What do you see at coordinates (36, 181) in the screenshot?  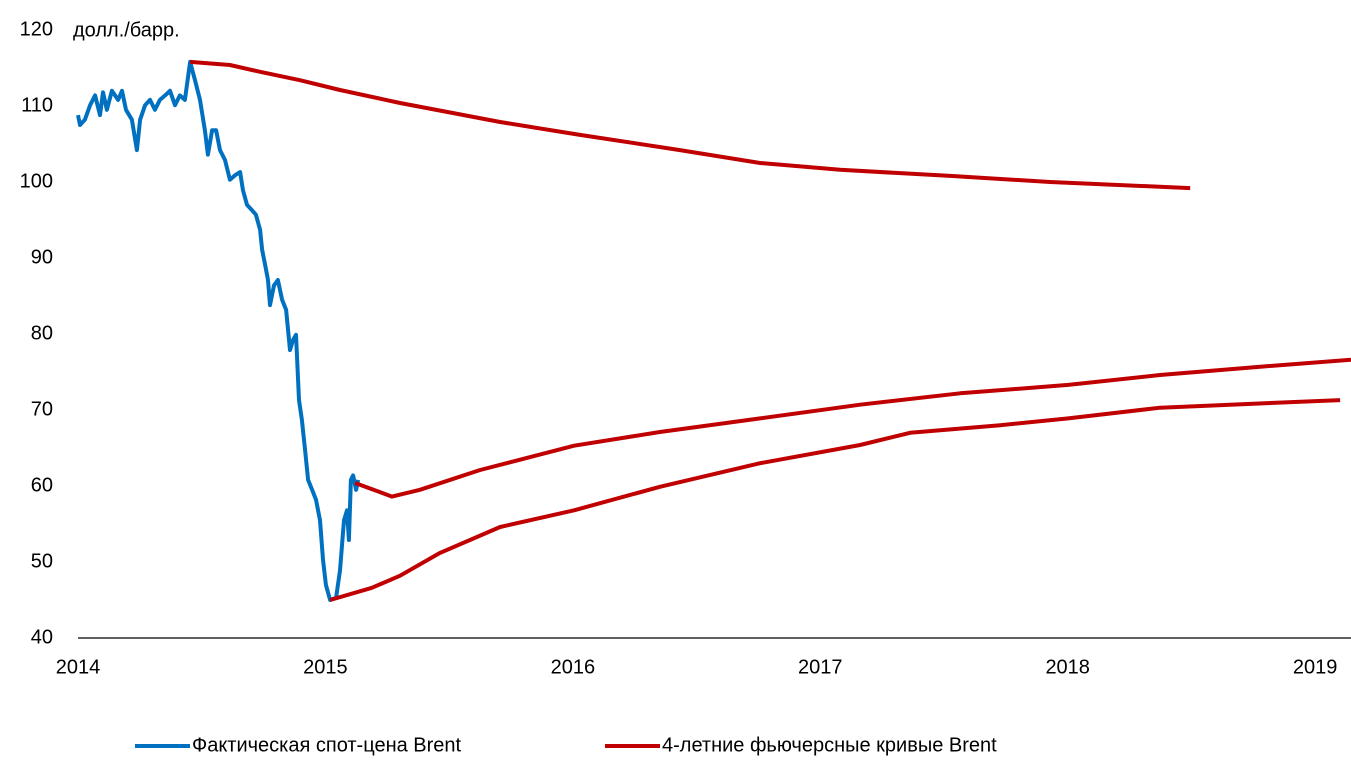 I see `y-tick-label: 100` at bounding box center [36, 181].